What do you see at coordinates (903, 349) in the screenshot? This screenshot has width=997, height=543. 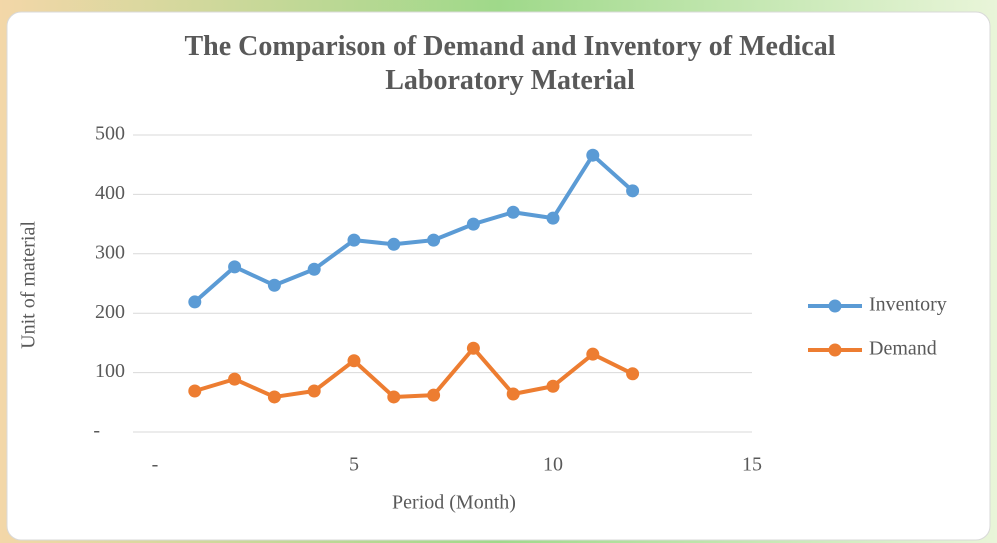 I see `legend-label: Demand` at bounding box center [903, 349].